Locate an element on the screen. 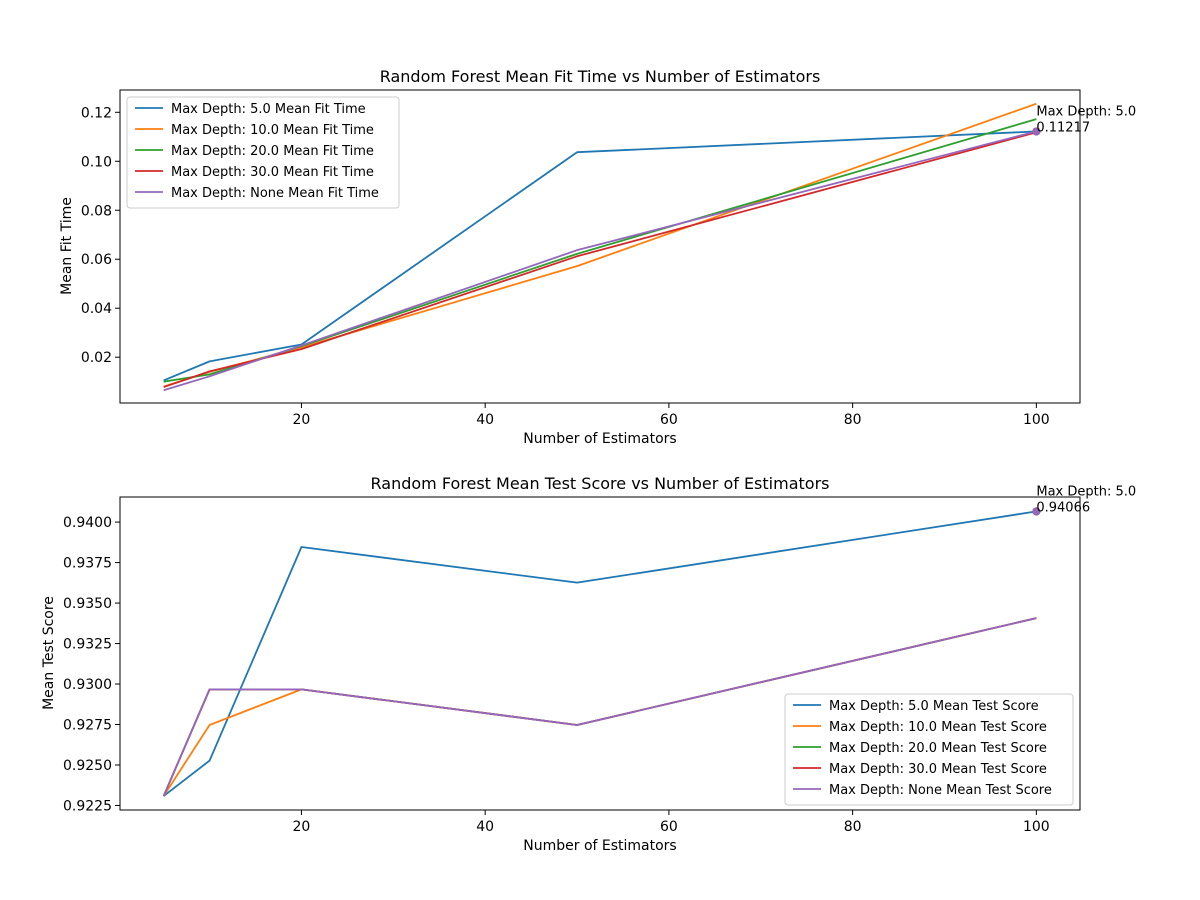  annotation-value: 0.94066 is located at coordinates (1063, 507).